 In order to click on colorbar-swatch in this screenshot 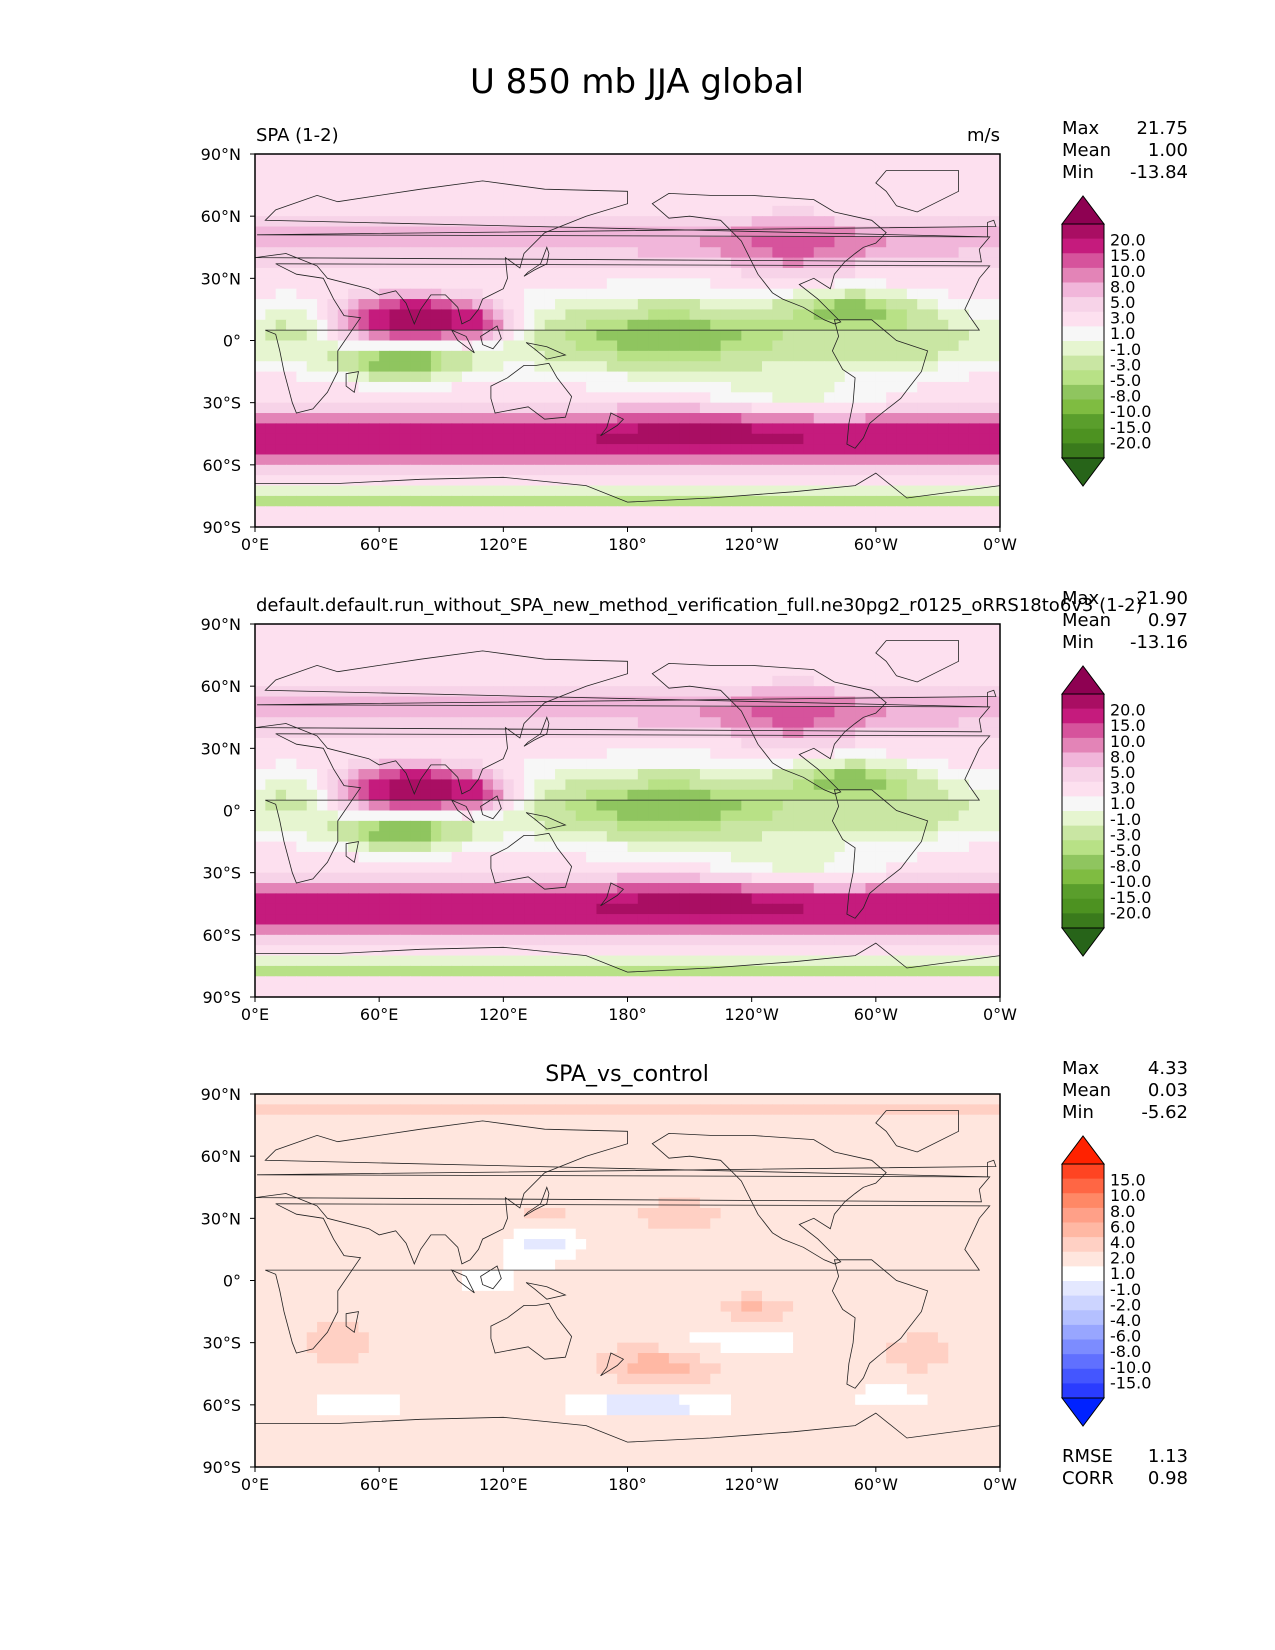, I will do `click(1083, 290)`.